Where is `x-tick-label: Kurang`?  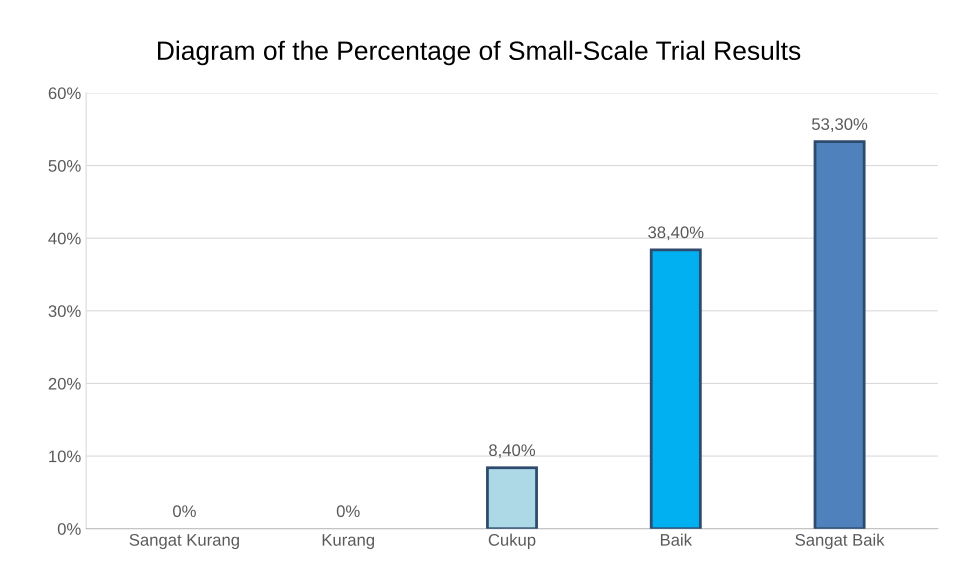 x-tick-label: Kurang is located at coordinates (348, 542).